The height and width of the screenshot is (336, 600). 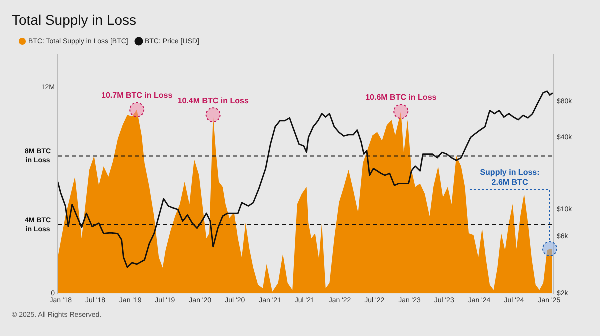 I want to click on annotation: 10.7M BTC in Loss, so click(x=138, y=95).